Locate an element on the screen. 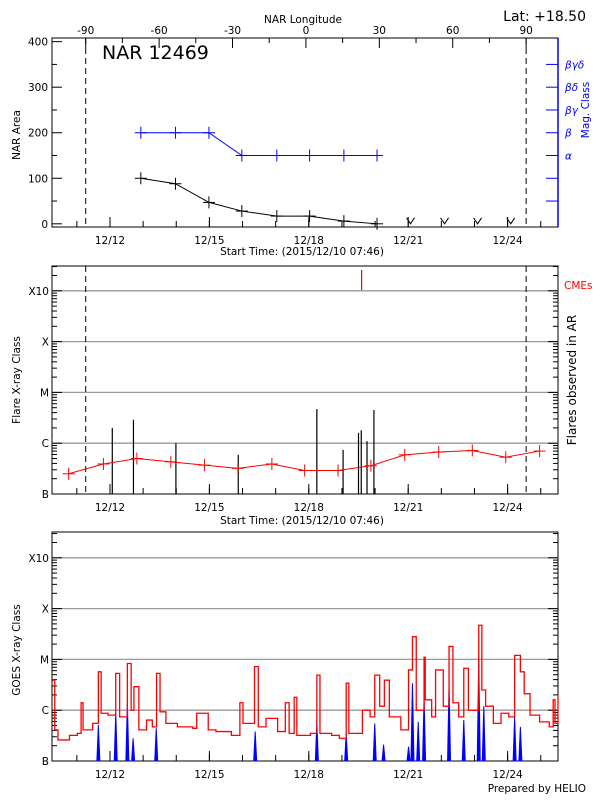 Image resolution: width=600 pixels, height=804 pixels. y-tick-label-400: 400 is located at coordinates (38, 43).